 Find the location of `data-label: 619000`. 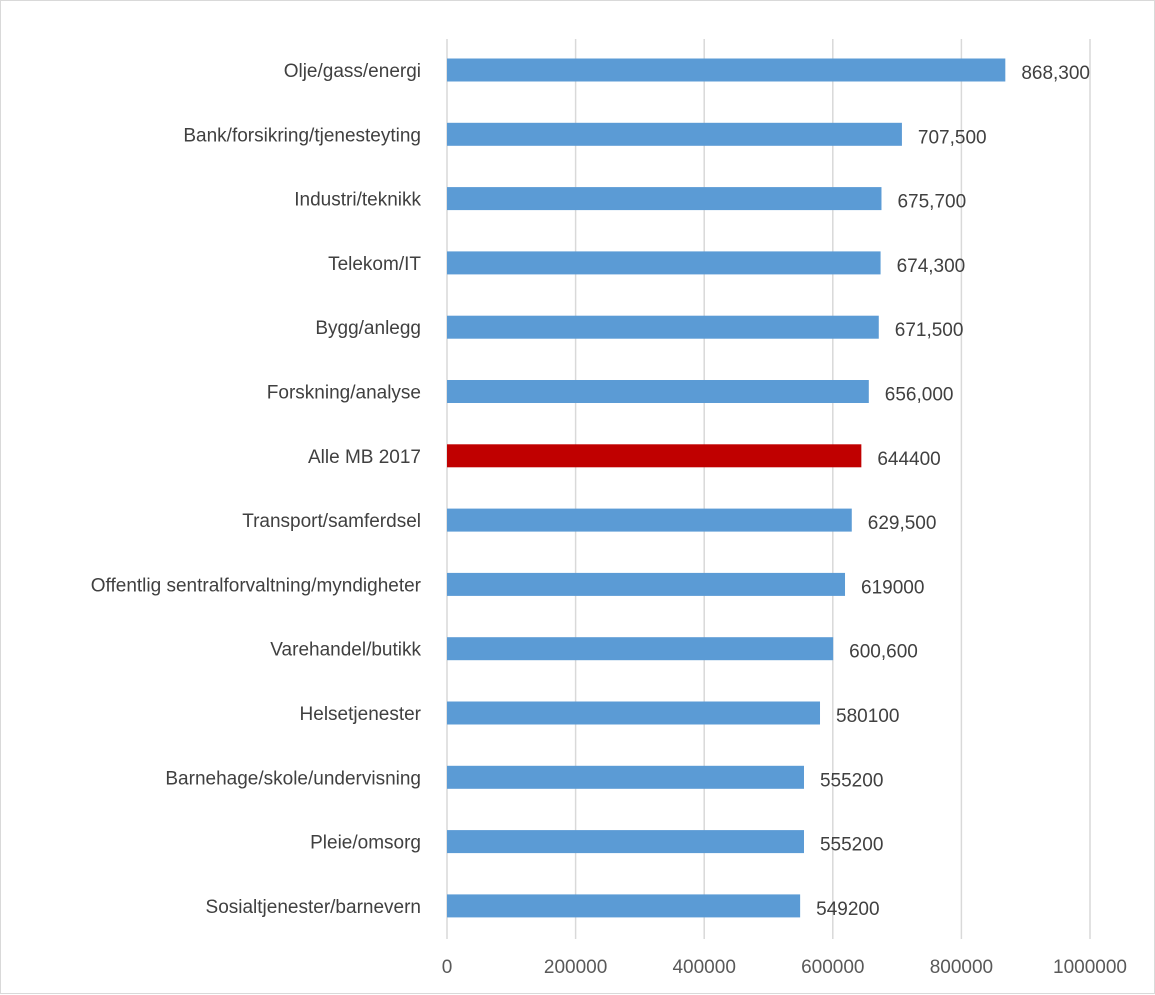

data-label: 619000 is located at coordinates (892, 587).